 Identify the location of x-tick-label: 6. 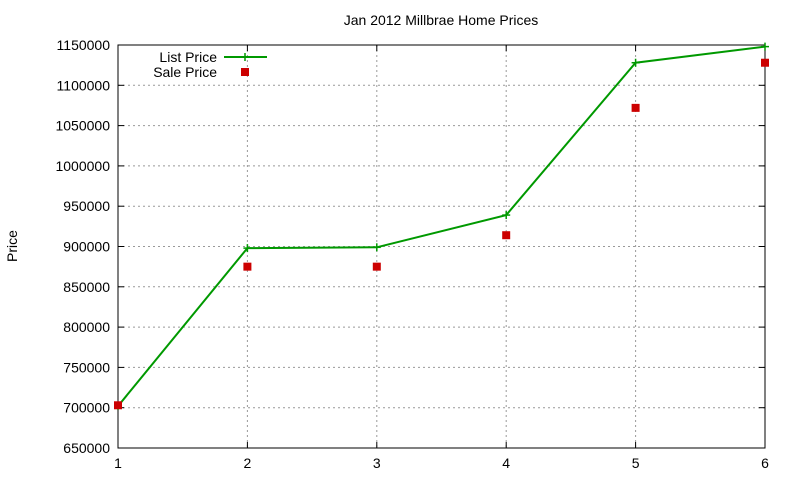
(765, 463).